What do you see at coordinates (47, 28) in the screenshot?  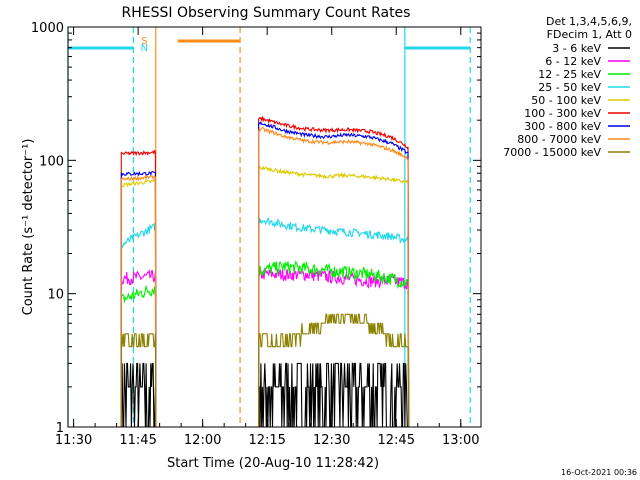 I see `y-tick-label: 1000` at bounding box center [47, 28].